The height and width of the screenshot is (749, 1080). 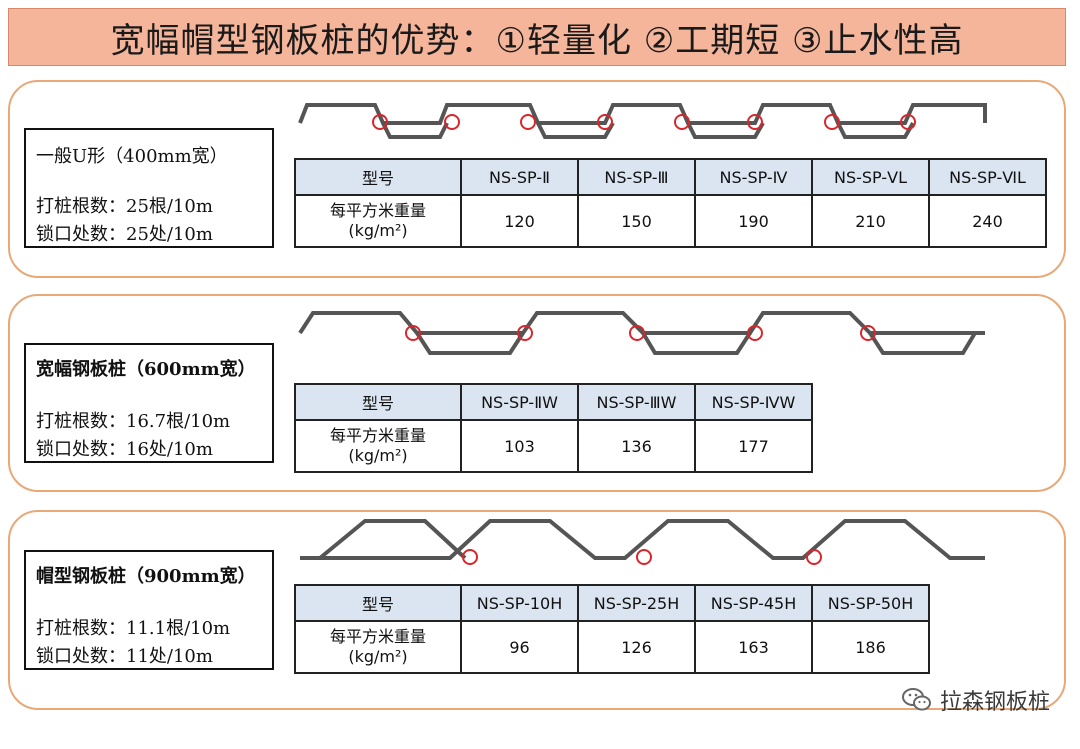 I want to click on u-type-profile-diagram, so click(x=642, y=121).